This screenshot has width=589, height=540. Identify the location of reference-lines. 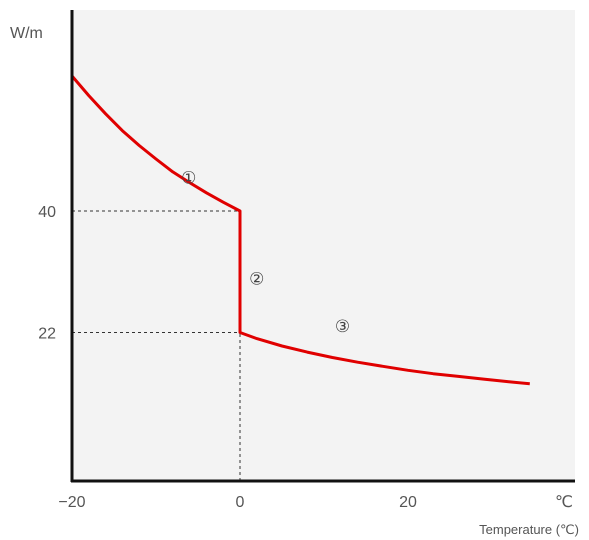
(156, 345).